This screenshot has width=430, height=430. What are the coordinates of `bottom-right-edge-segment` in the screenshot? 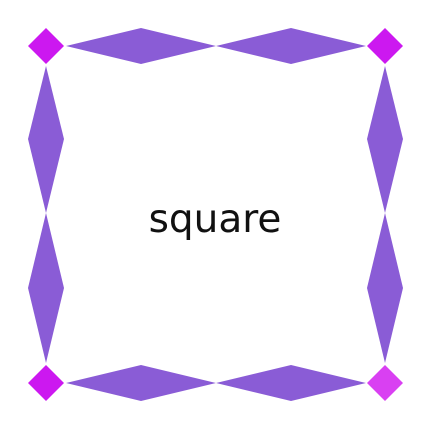 It's located at (291, 383).